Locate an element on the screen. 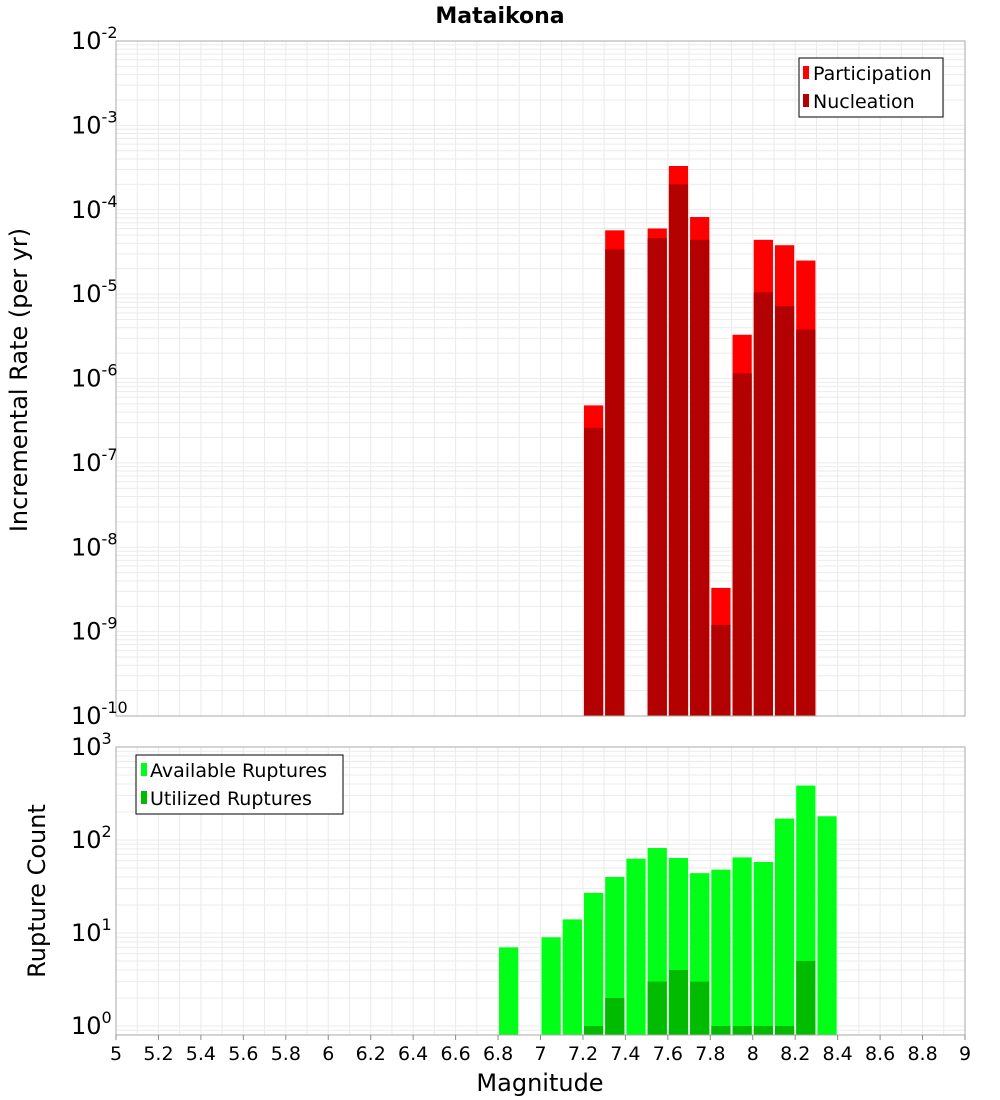  legend-label-nucleation: Nucleation is located at coordinates (864, 102).